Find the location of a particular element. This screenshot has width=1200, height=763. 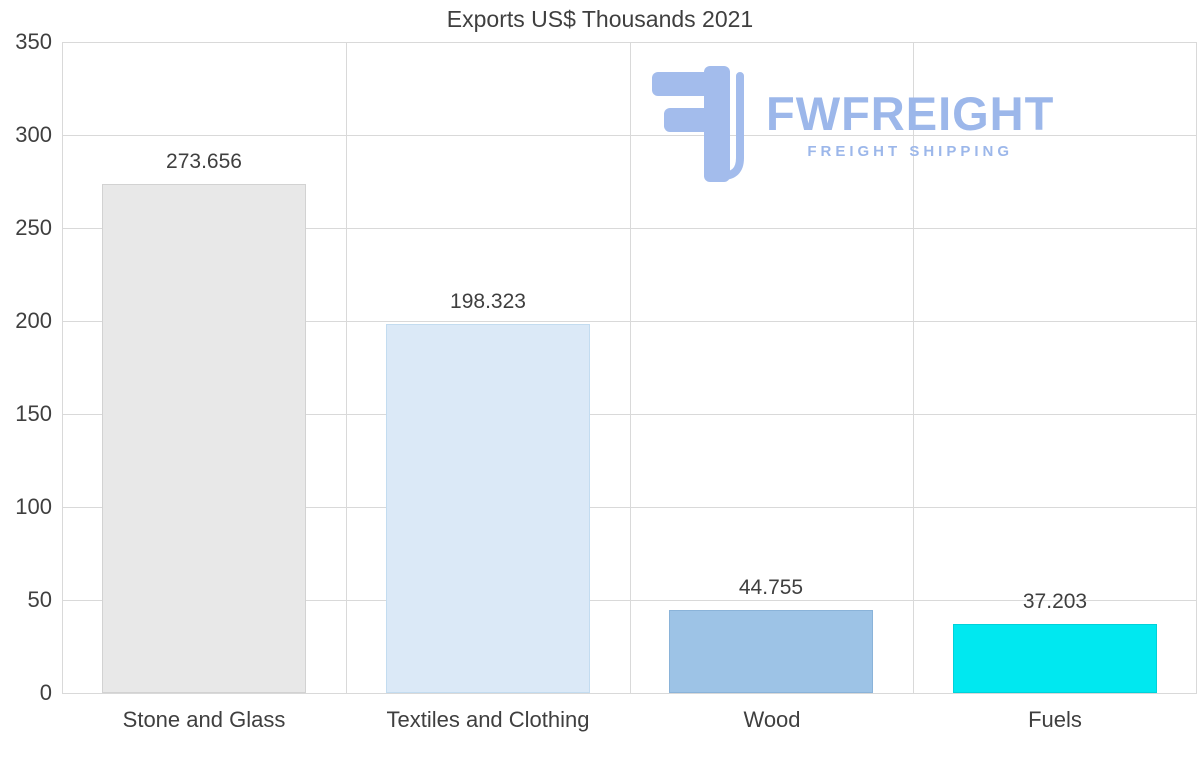

bar-value-label-stone-and-glass: 273.656 is located at coordinates (204, 161).